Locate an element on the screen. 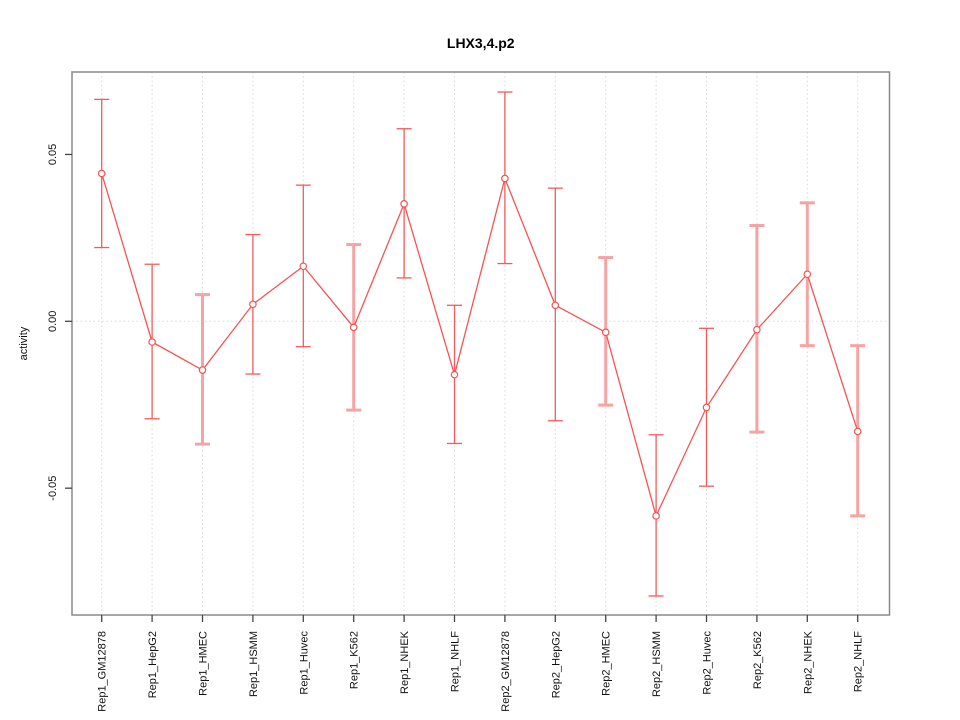 The image size is (960, 720). x-tick-label: Rep2_Huvec is located at coordinates (708, 663).